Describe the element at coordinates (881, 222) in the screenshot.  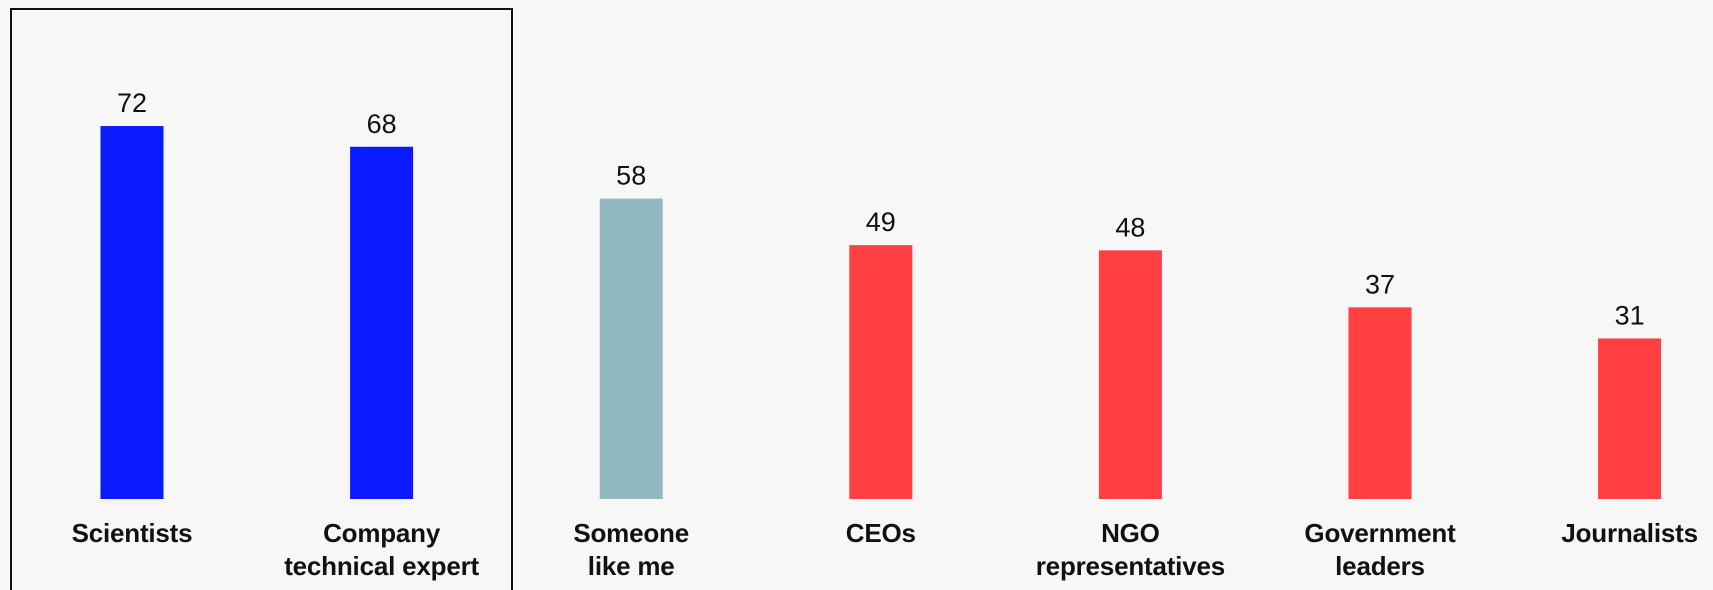
I see `value-label: 49` at that location.